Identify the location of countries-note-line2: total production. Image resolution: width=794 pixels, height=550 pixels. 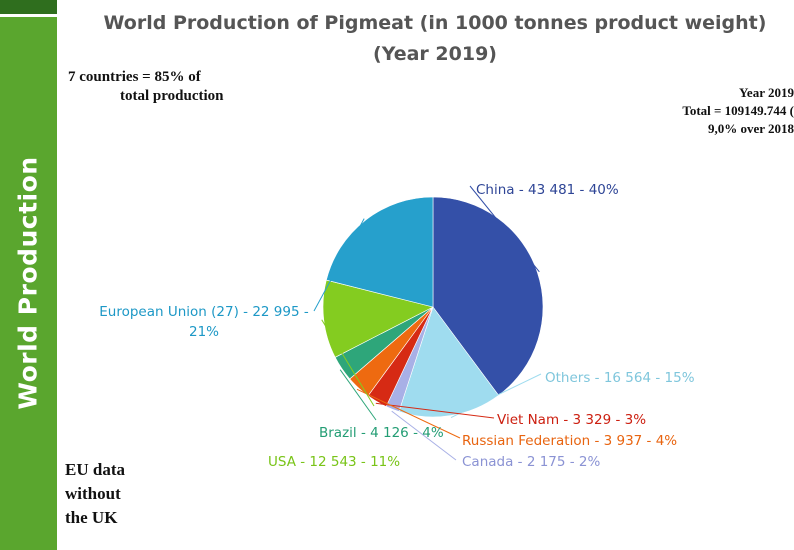
(172, 96).